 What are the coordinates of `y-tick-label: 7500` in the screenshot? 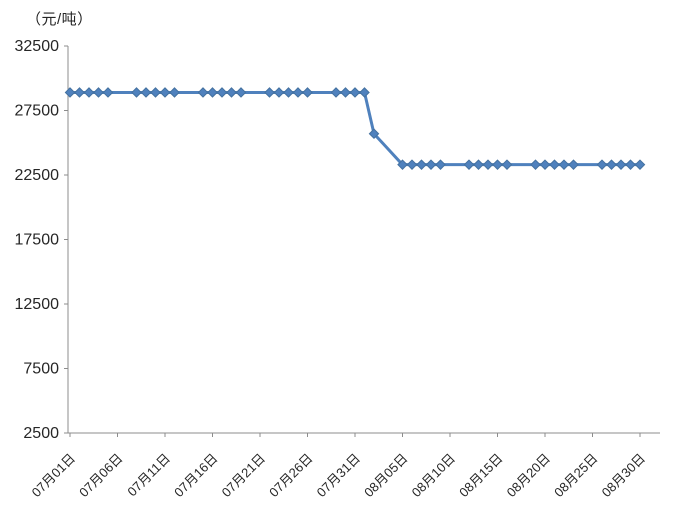 It's located at (41, 369).